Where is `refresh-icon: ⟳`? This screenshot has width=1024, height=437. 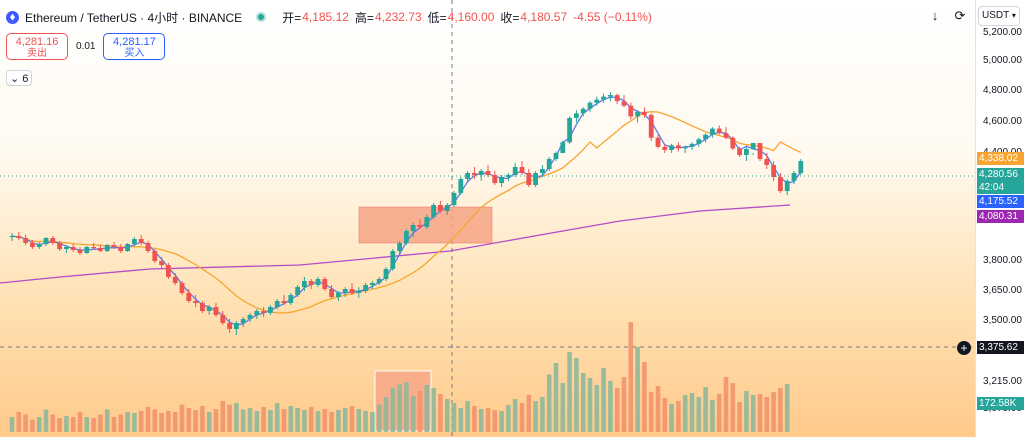
refresh-icon: ⟳ is located at coordinates (960, 15).